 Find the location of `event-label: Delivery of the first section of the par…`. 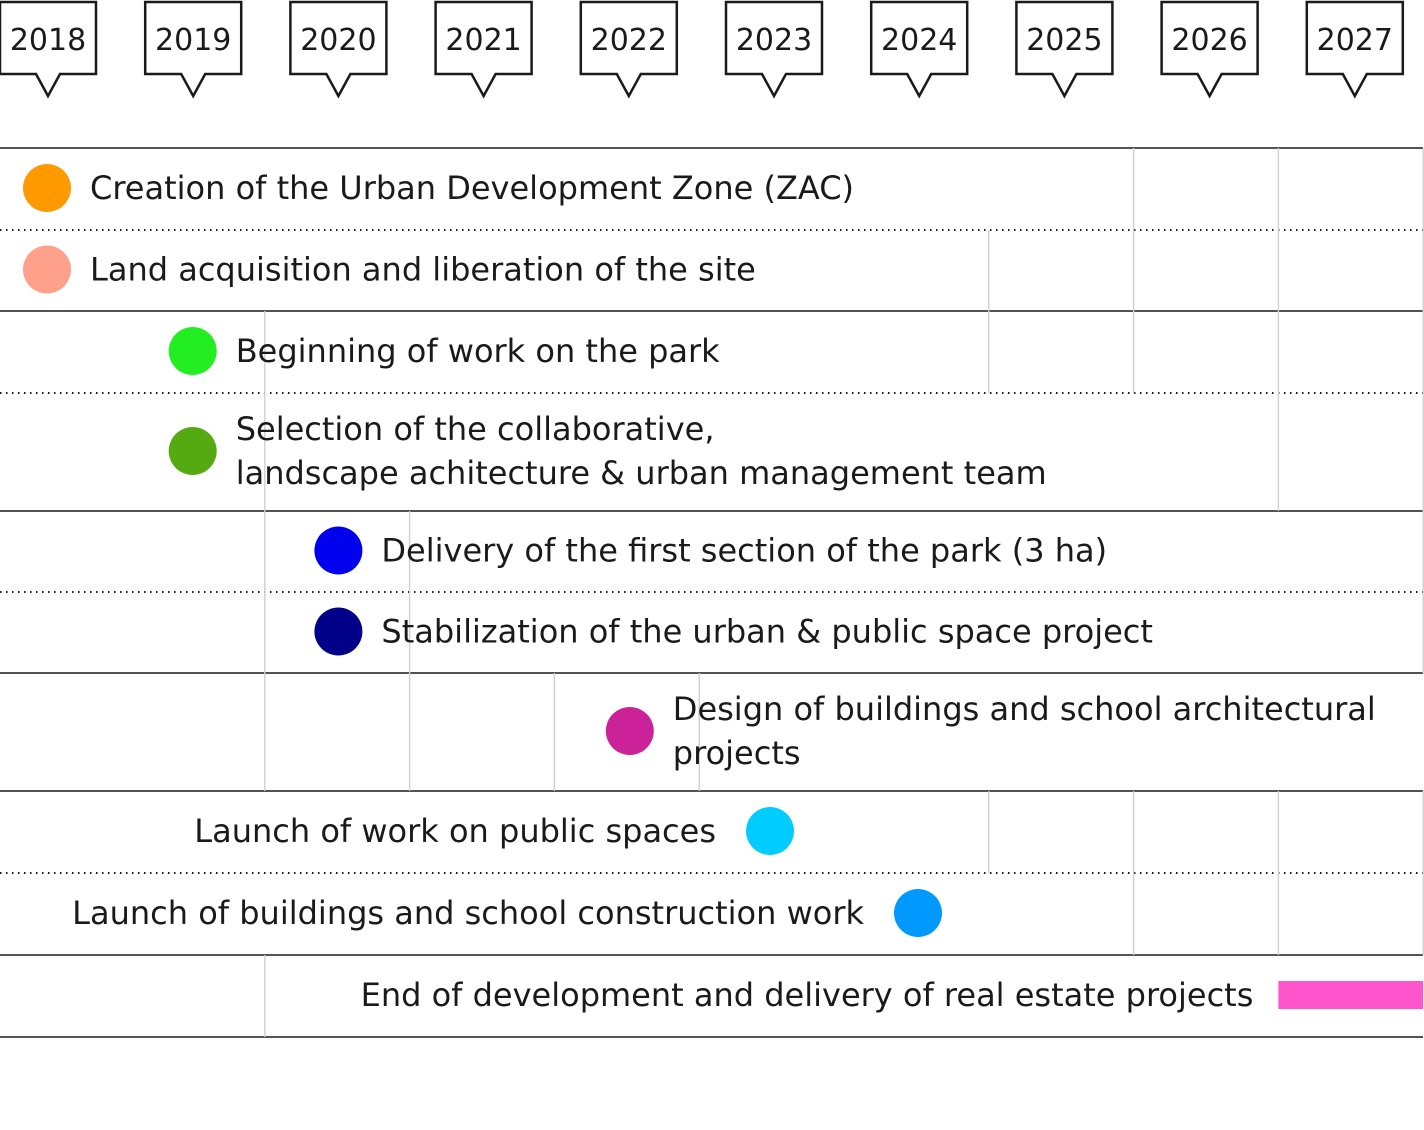

event-label: Delivery of the first section of the par… is located at coordinates (744, 551).